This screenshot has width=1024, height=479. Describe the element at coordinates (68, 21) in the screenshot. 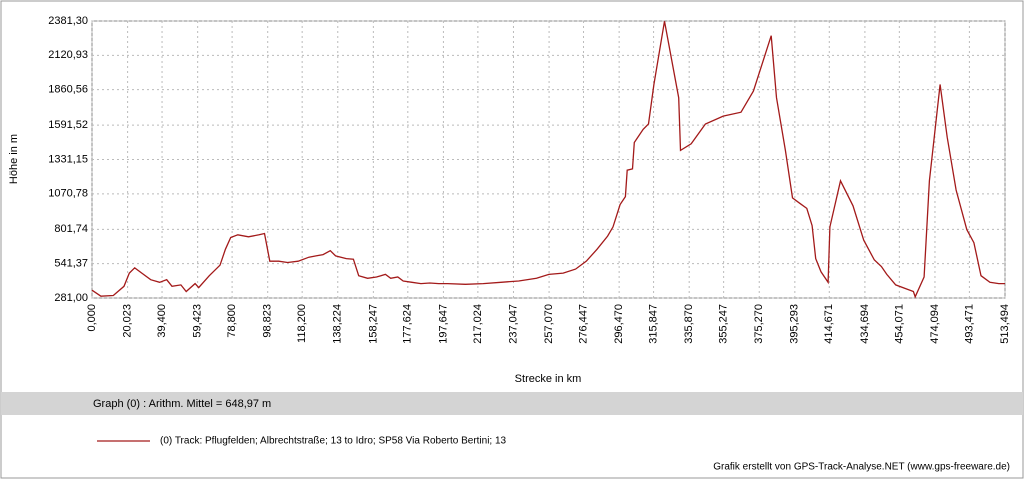

I see `y-tick-label: 2381,30` at that location.